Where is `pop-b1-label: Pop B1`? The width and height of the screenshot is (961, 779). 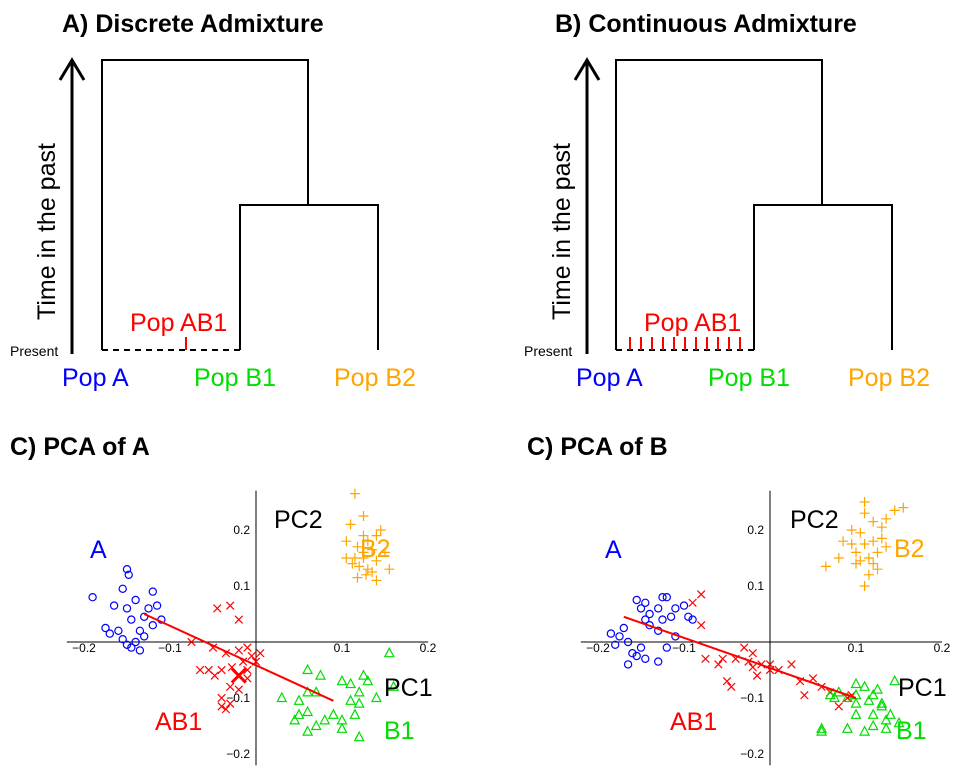
pop-b1-label: Pop B1 is located at coordinates (749, 378).